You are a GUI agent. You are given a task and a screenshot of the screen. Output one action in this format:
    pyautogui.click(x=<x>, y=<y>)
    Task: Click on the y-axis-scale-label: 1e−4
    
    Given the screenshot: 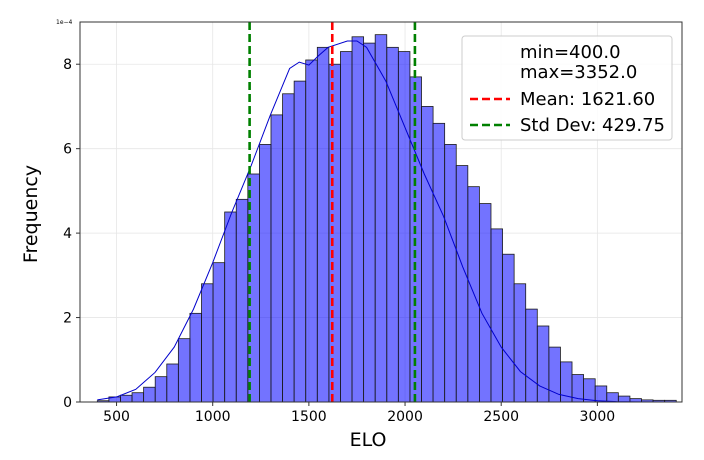 What is the action you would take?
    pyautogui.click(x=64, y=22)
    